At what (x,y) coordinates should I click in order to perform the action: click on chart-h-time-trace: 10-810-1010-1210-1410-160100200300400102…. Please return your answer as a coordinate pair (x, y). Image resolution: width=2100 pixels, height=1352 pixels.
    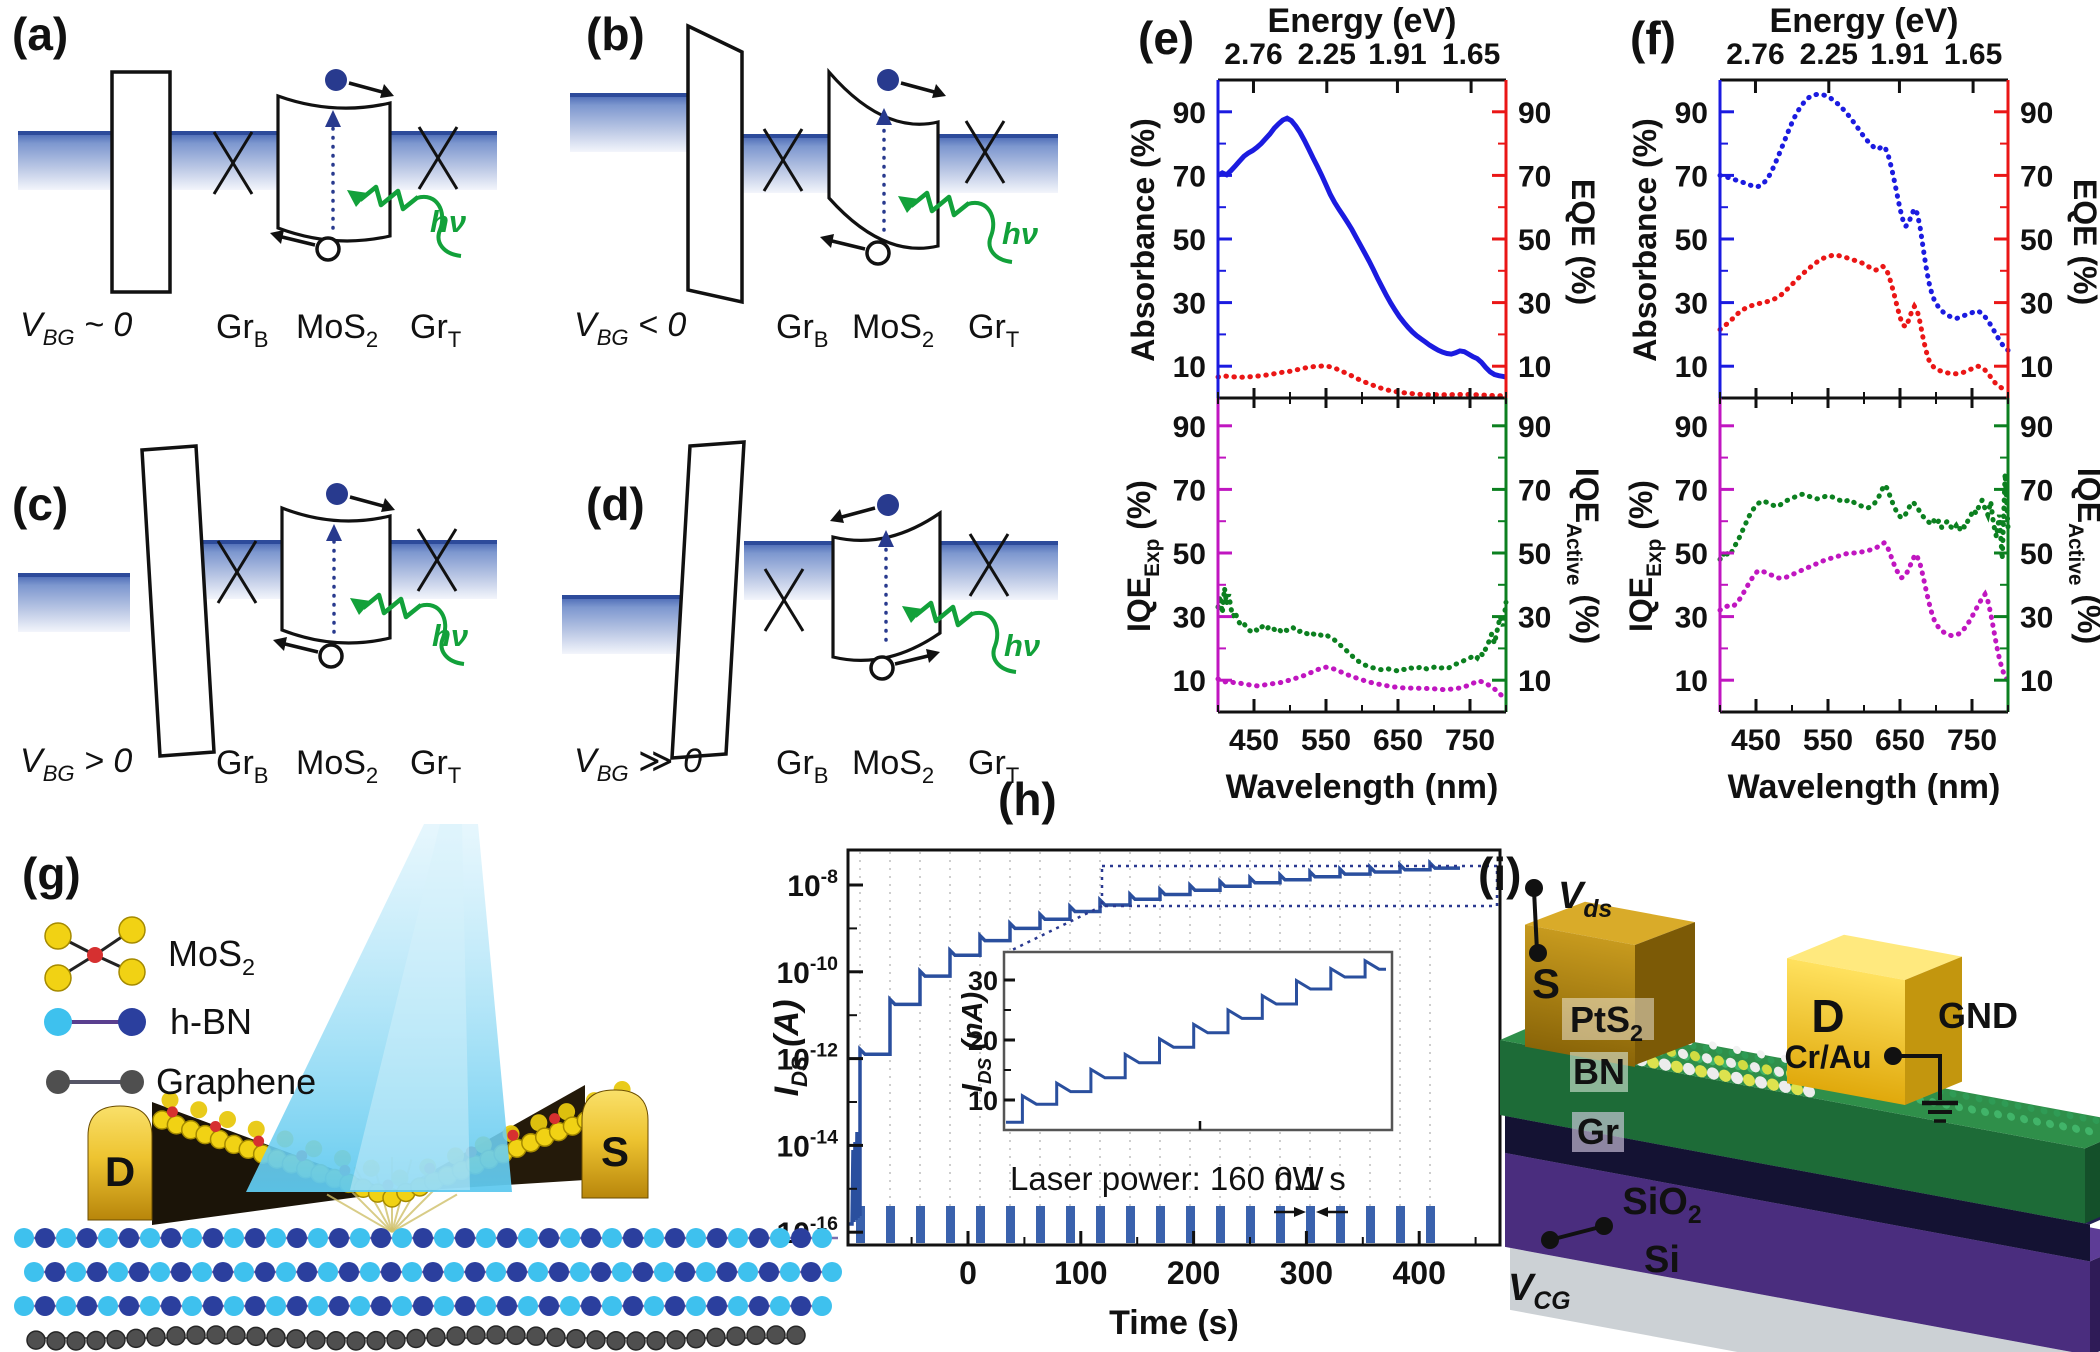
    Looking at the image, I should click on (1139, 1069).